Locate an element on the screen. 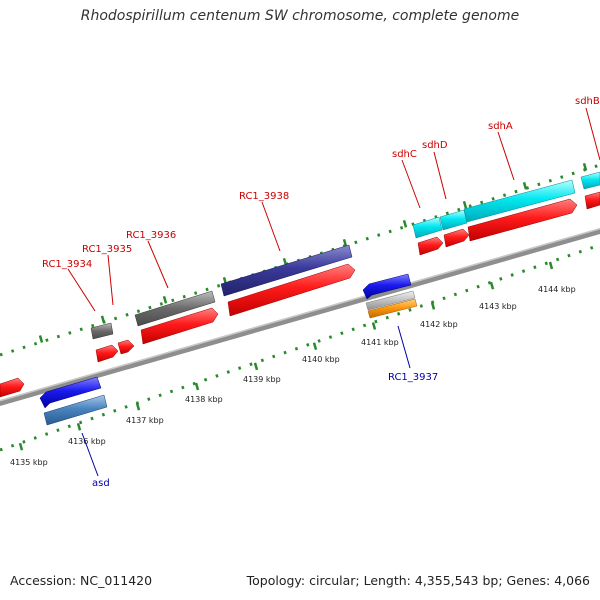 The width and height of the screenshot is (600, 600). gene-sdhD is located at coordinates (453, 220).